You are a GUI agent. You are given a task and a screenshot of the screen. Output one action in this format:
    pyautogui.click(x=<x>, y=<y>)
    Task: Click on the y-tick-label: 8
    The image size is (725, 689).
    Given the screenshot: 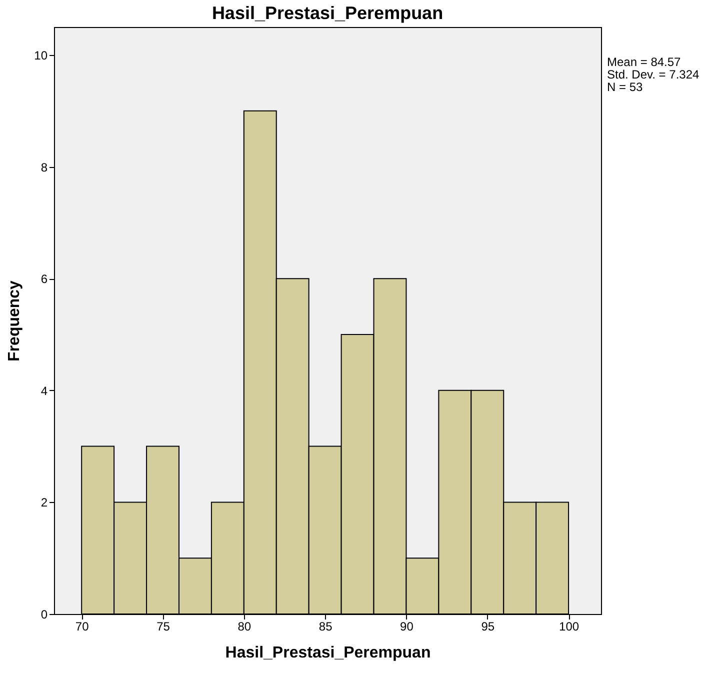 What is the action you would take?
    pyautogui.click(x=44, y=167)
    